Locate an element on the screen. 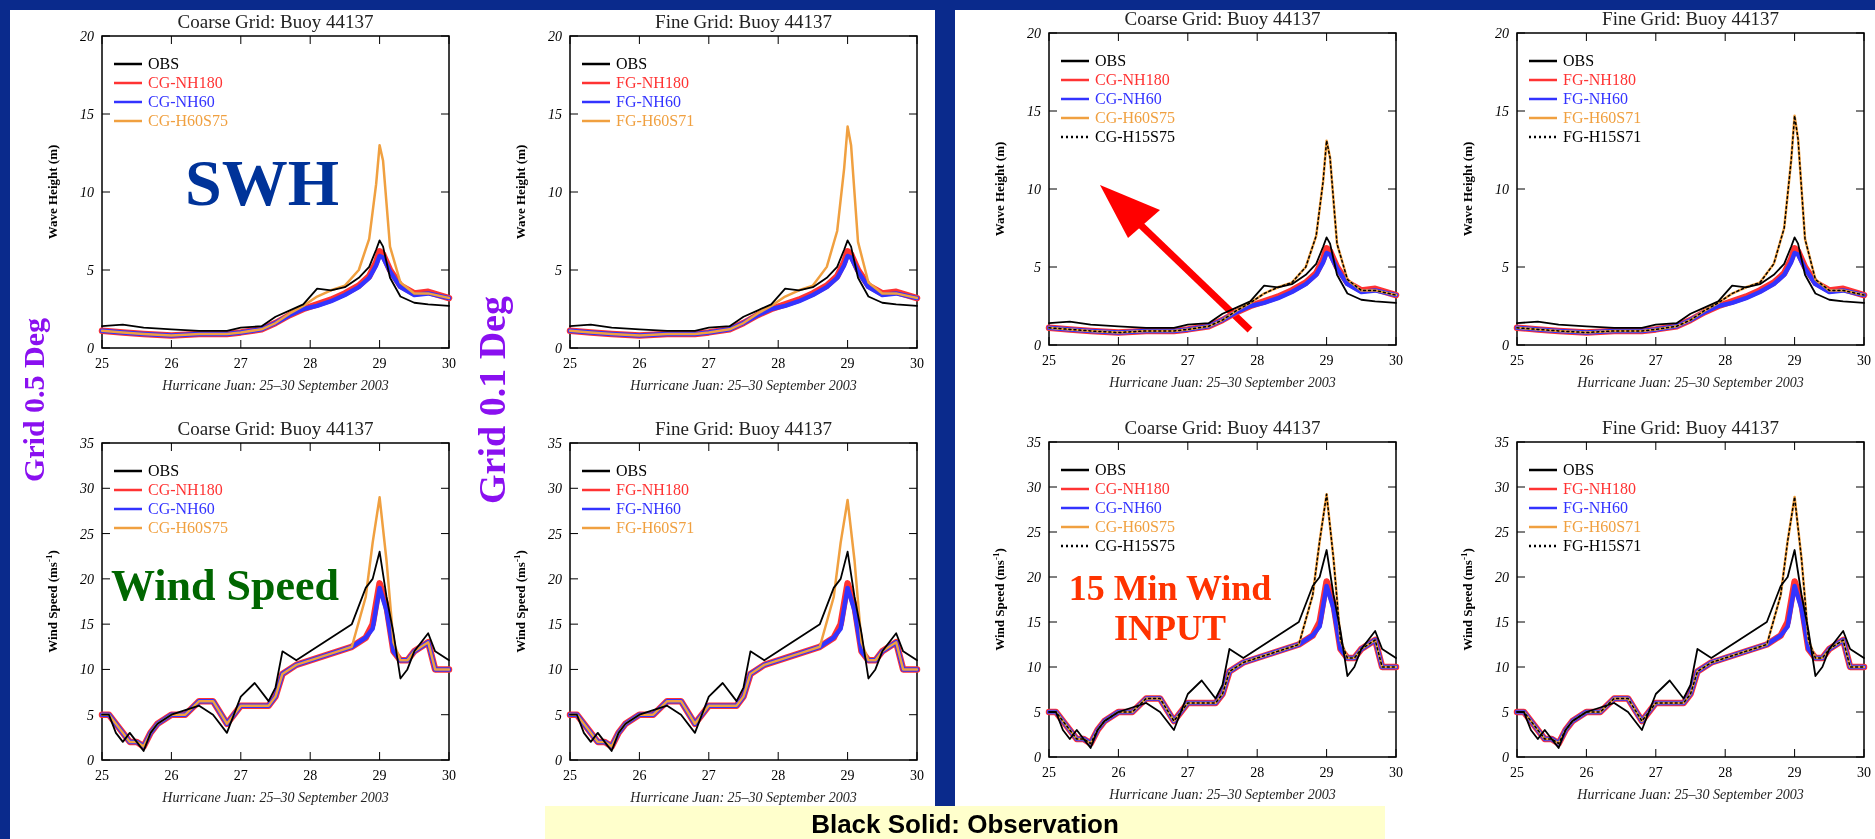 Image resolution: width=1875 pixels, height=839 pixels. legend-label: CG-H15S75 is located at coordinates (1135, 136).